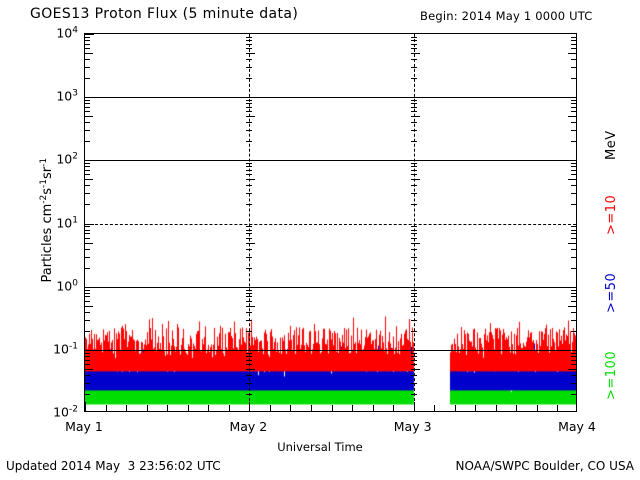  What do you see at coordinates (506, 16) in the screenshot?
I see `begin-time-label: Begin: 2014 May 1 0000 UTC` at bounding box center [506, 16].